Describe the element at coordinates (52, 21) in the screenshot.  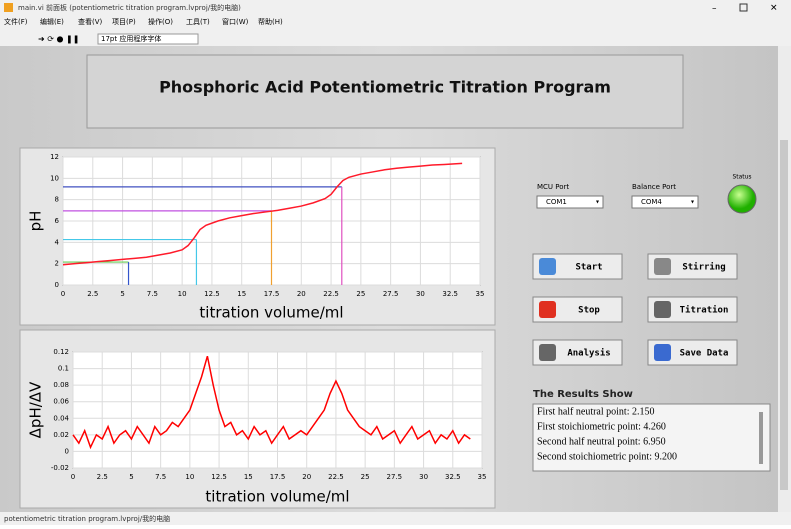
I see `menu-item: 编辑(E)` at that location.